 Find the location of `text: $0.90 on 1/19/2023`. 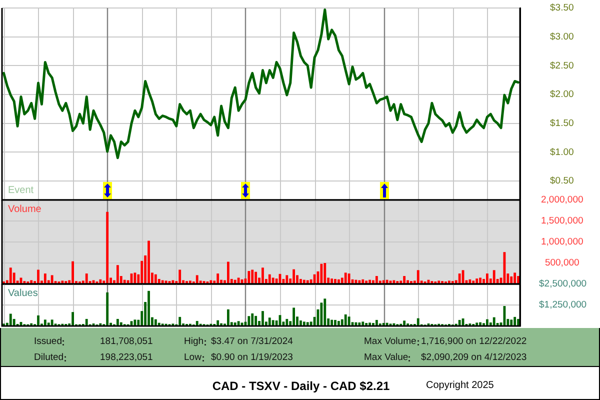

text: $0.90 on 1/19/2023 is located at coordinates (252, 357).